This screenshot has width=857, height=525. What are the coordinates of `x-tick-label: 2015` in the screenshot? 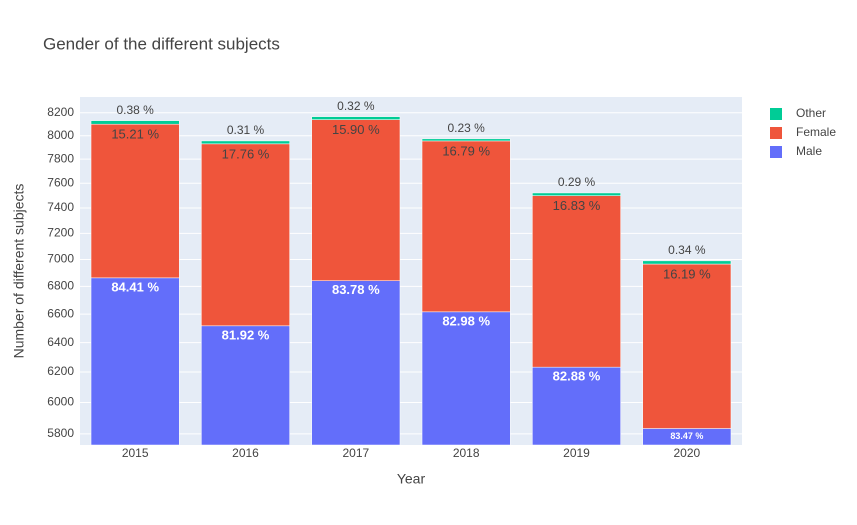 It's located at (135, 453).